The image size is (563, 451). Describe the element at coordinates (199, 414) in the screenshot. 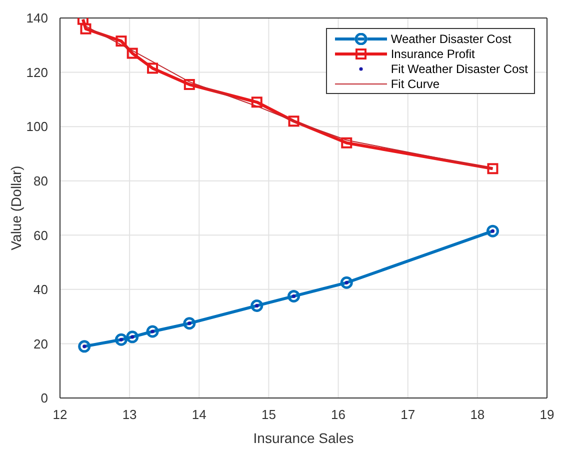

I see `x-tick-label: 14` at that location.